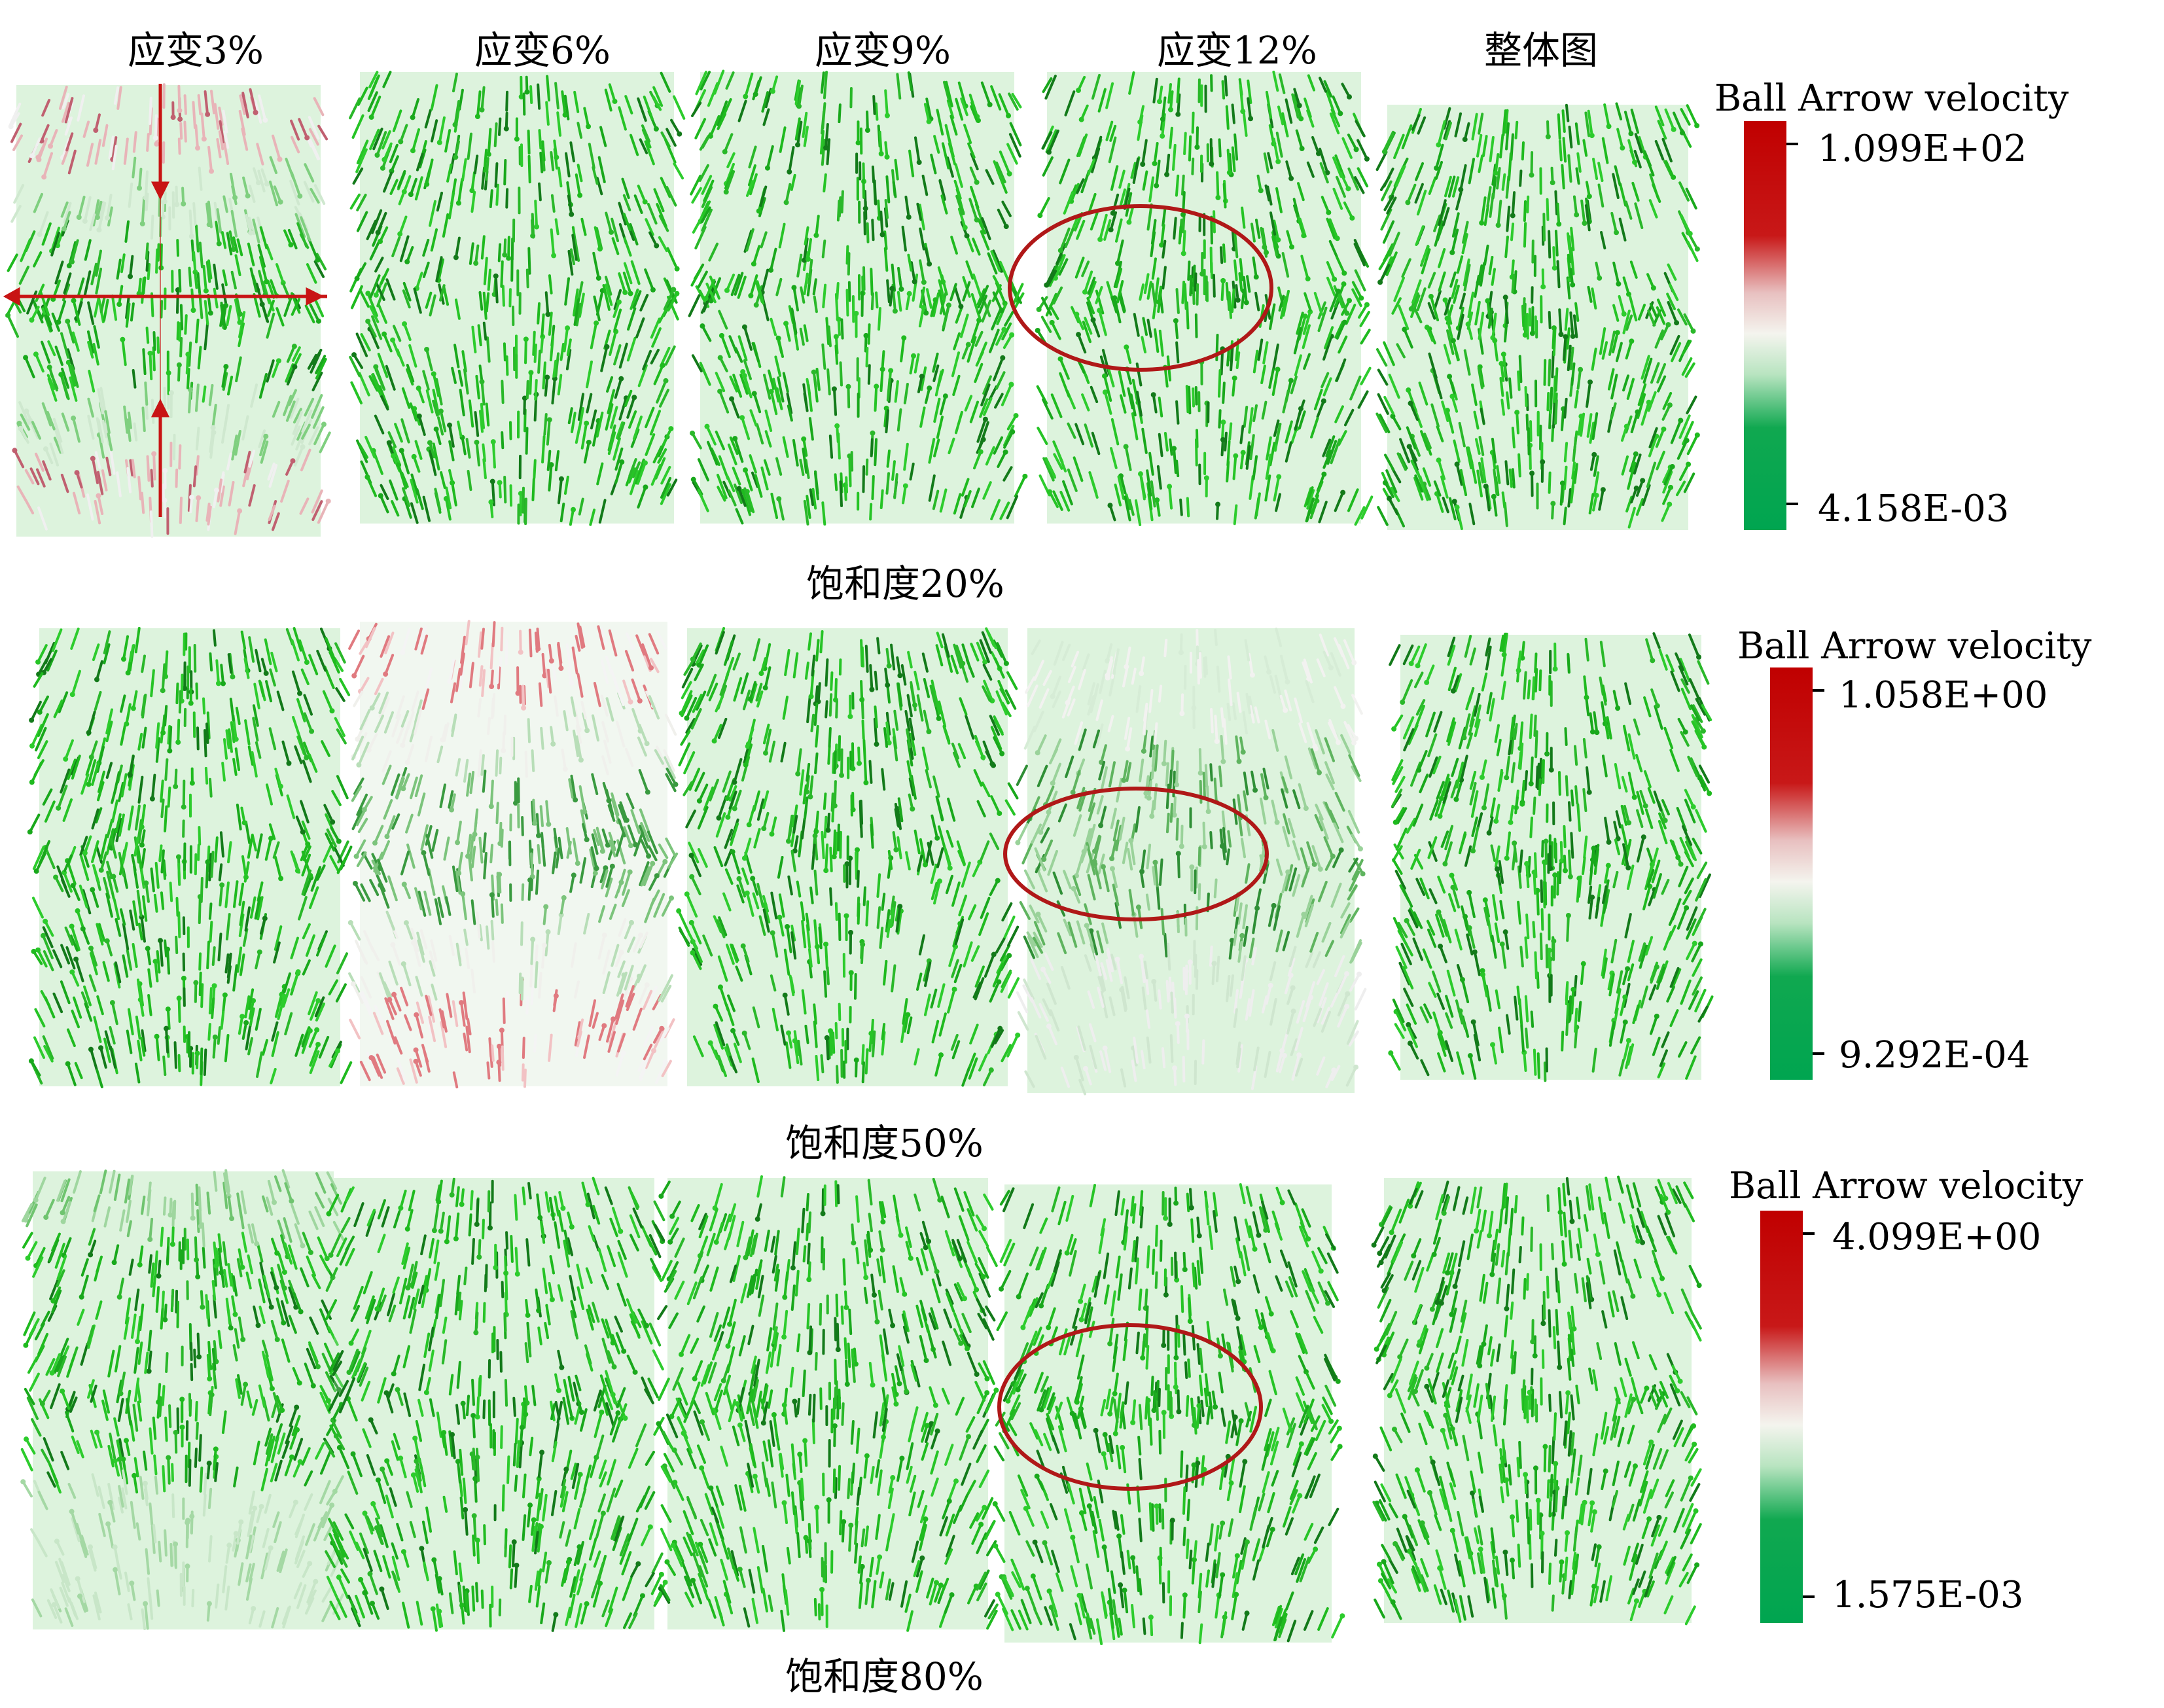  I want to click on legend-max-row-3: 4.099E+00, so click(1937, 1237).